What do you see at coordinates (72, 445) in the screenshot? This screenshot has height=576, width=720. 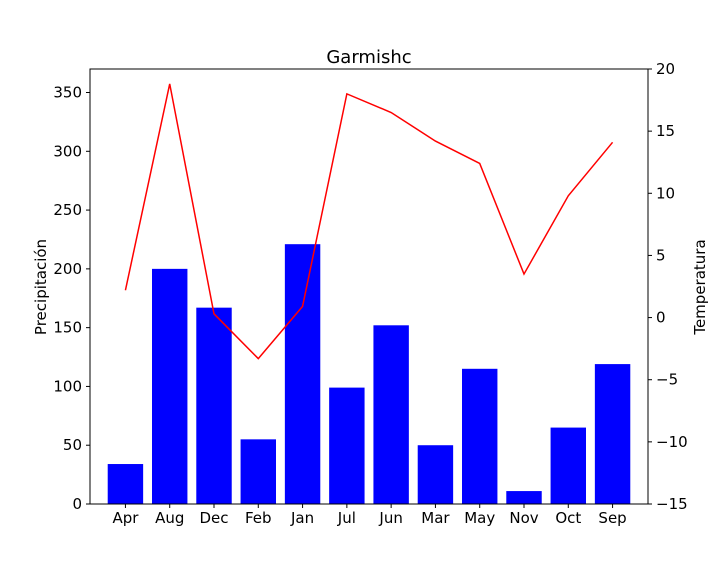 I see `y-tick-label: 50` at bounding box center [72, 445].